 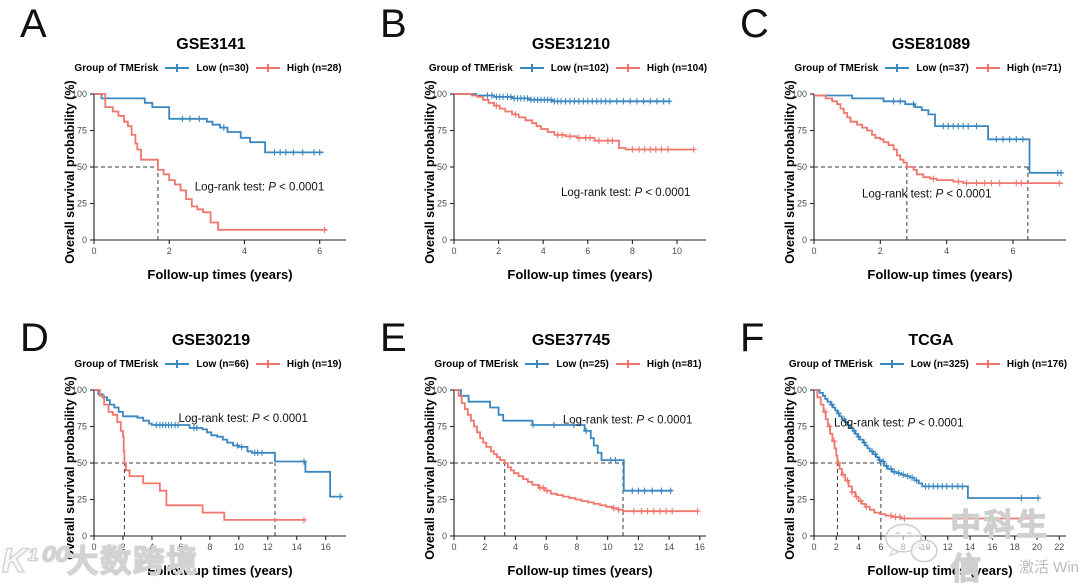 What do you see at coordinates (571, 340) in the screenshot?
I see `panel-title: GSE37745` at bounding box center [571, 340].